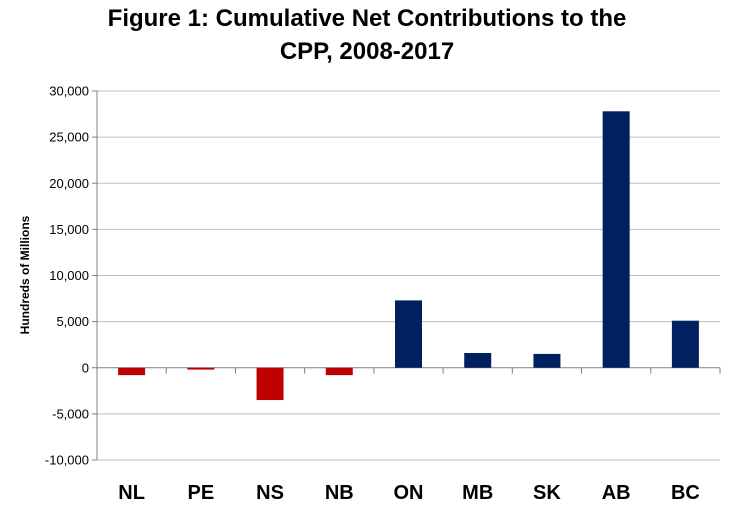  Describe the element at coordinates (367, 51) in the screenshot. I see `chart-title-line-2: CPP, 2008-2017` at that location.